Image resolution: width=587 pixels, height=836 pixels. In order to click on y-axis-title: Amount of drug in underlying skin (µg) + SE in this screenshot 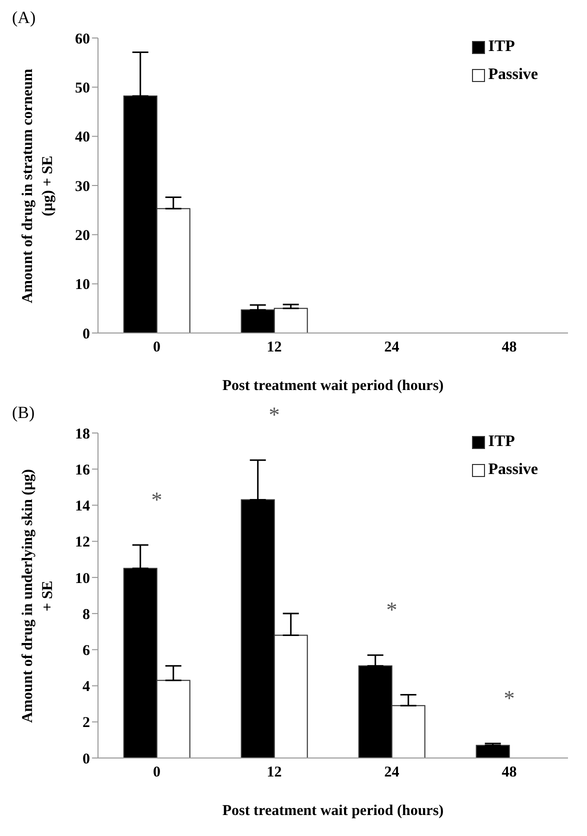, I will do `click(38, 596)`.